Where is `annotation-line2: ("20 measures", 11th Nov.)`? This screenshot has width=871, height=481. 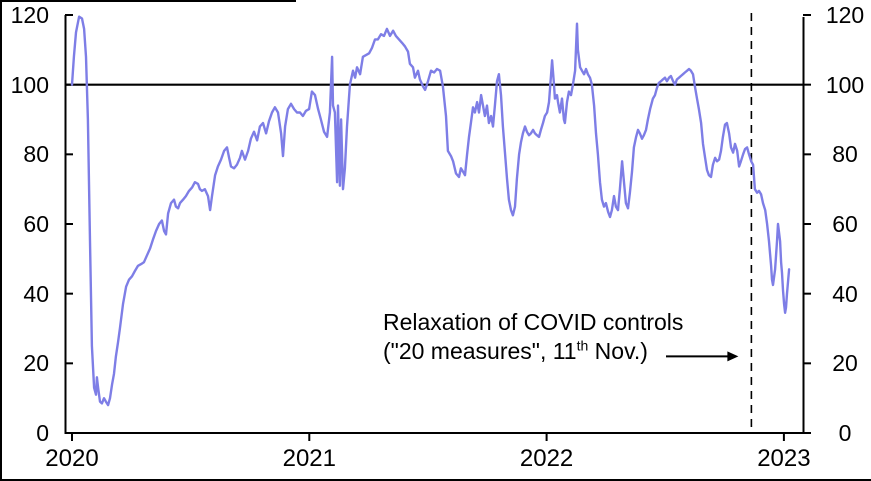
annotation-line2: ("20 measures", 11th Nov.) is located at coordinates (515, 350).